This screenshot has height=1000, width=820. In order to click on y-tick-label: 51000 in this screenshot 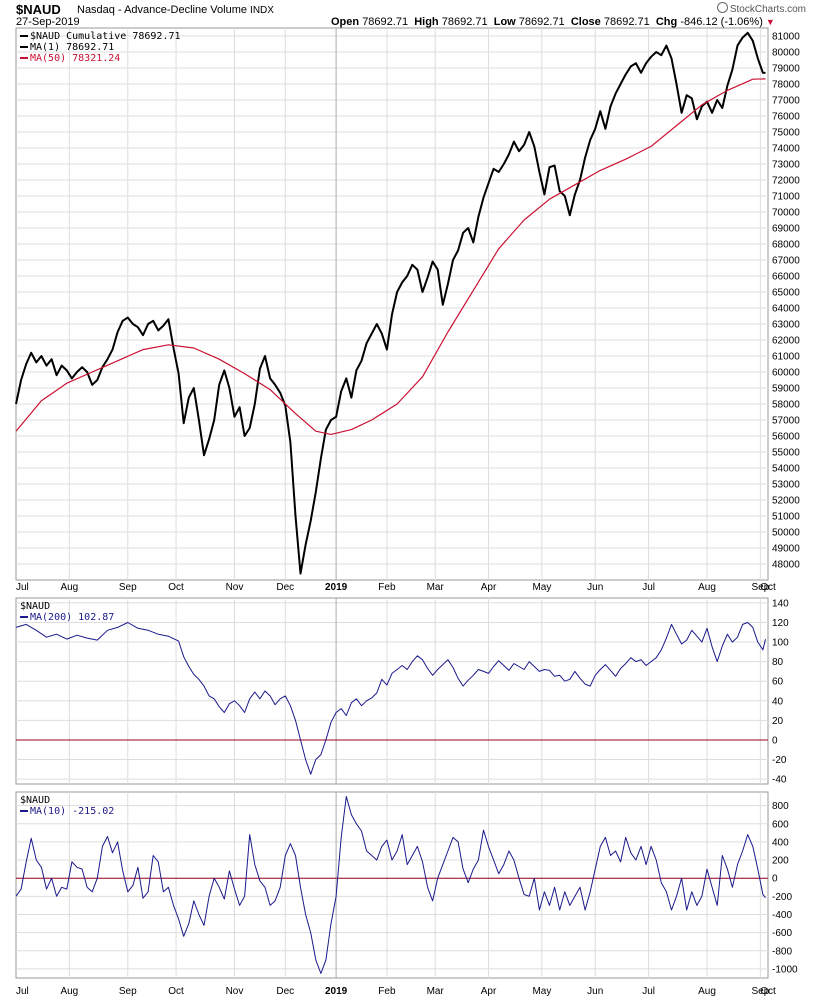, I will do `click(786, 517)`.